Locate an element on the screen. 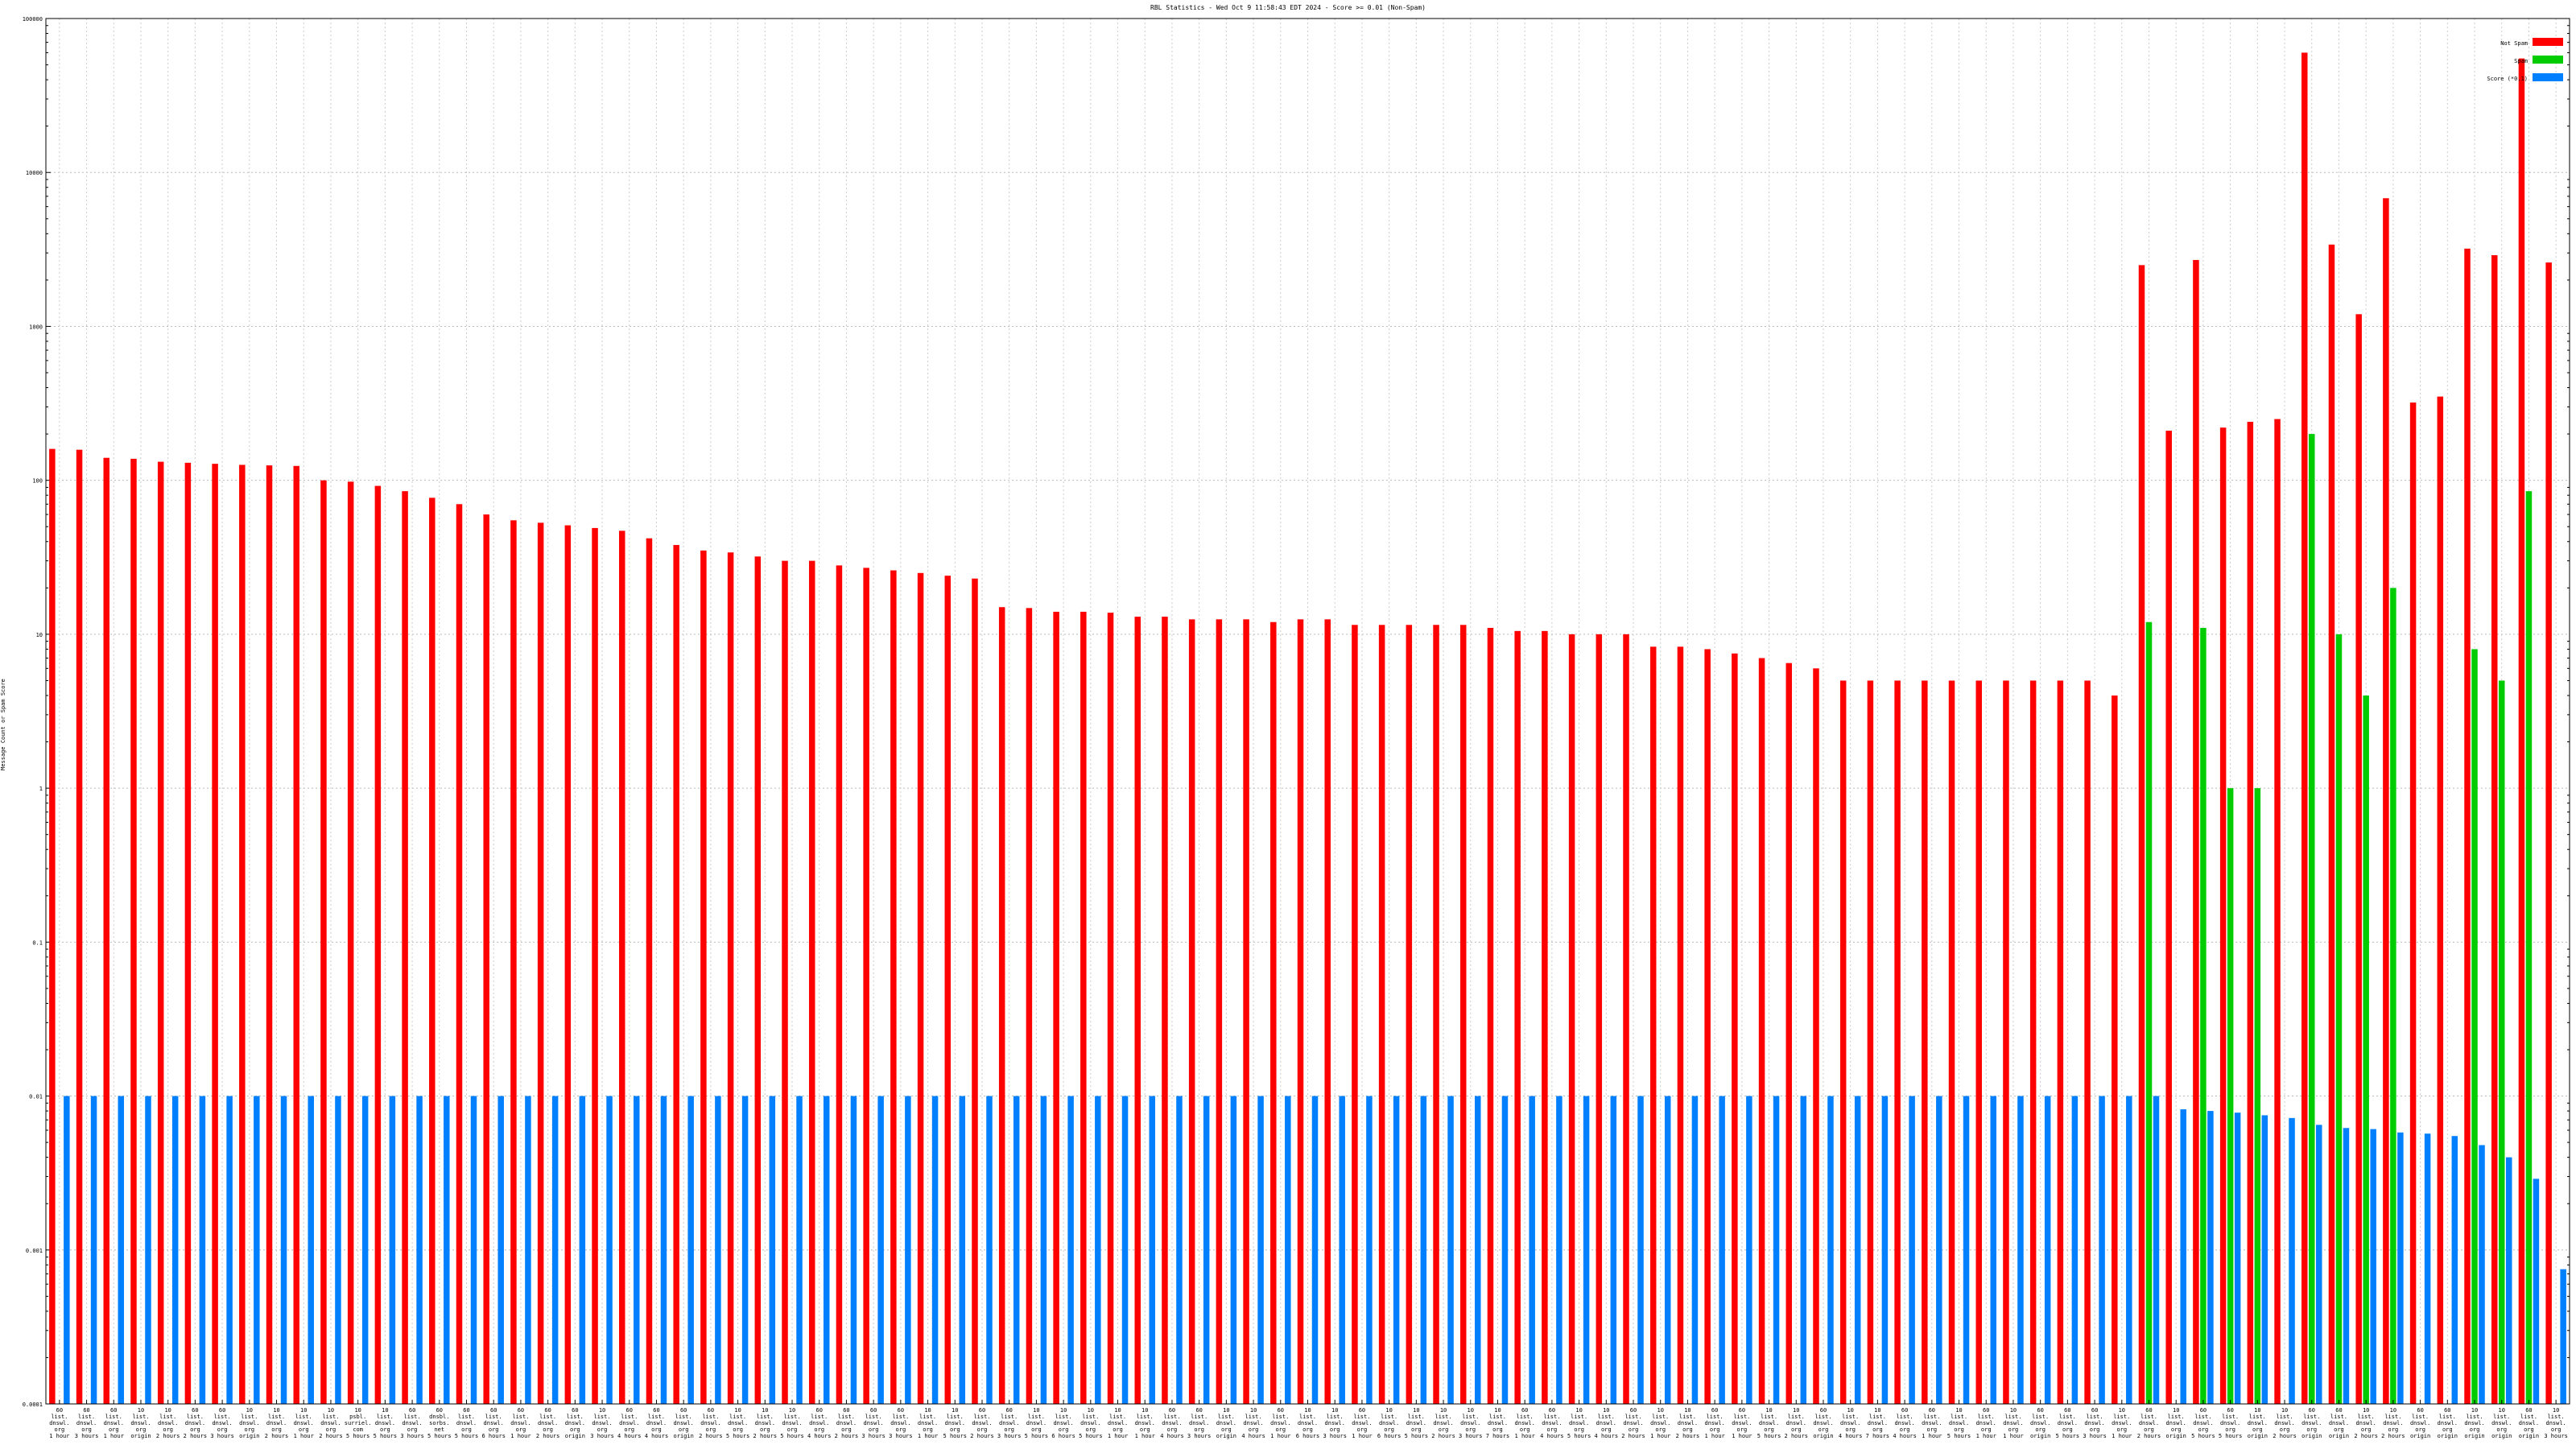 The image size is (2576, 1449). x-tick-label: 60 list. dnswl. org 6 hours is located at coordinates (493, 1423).